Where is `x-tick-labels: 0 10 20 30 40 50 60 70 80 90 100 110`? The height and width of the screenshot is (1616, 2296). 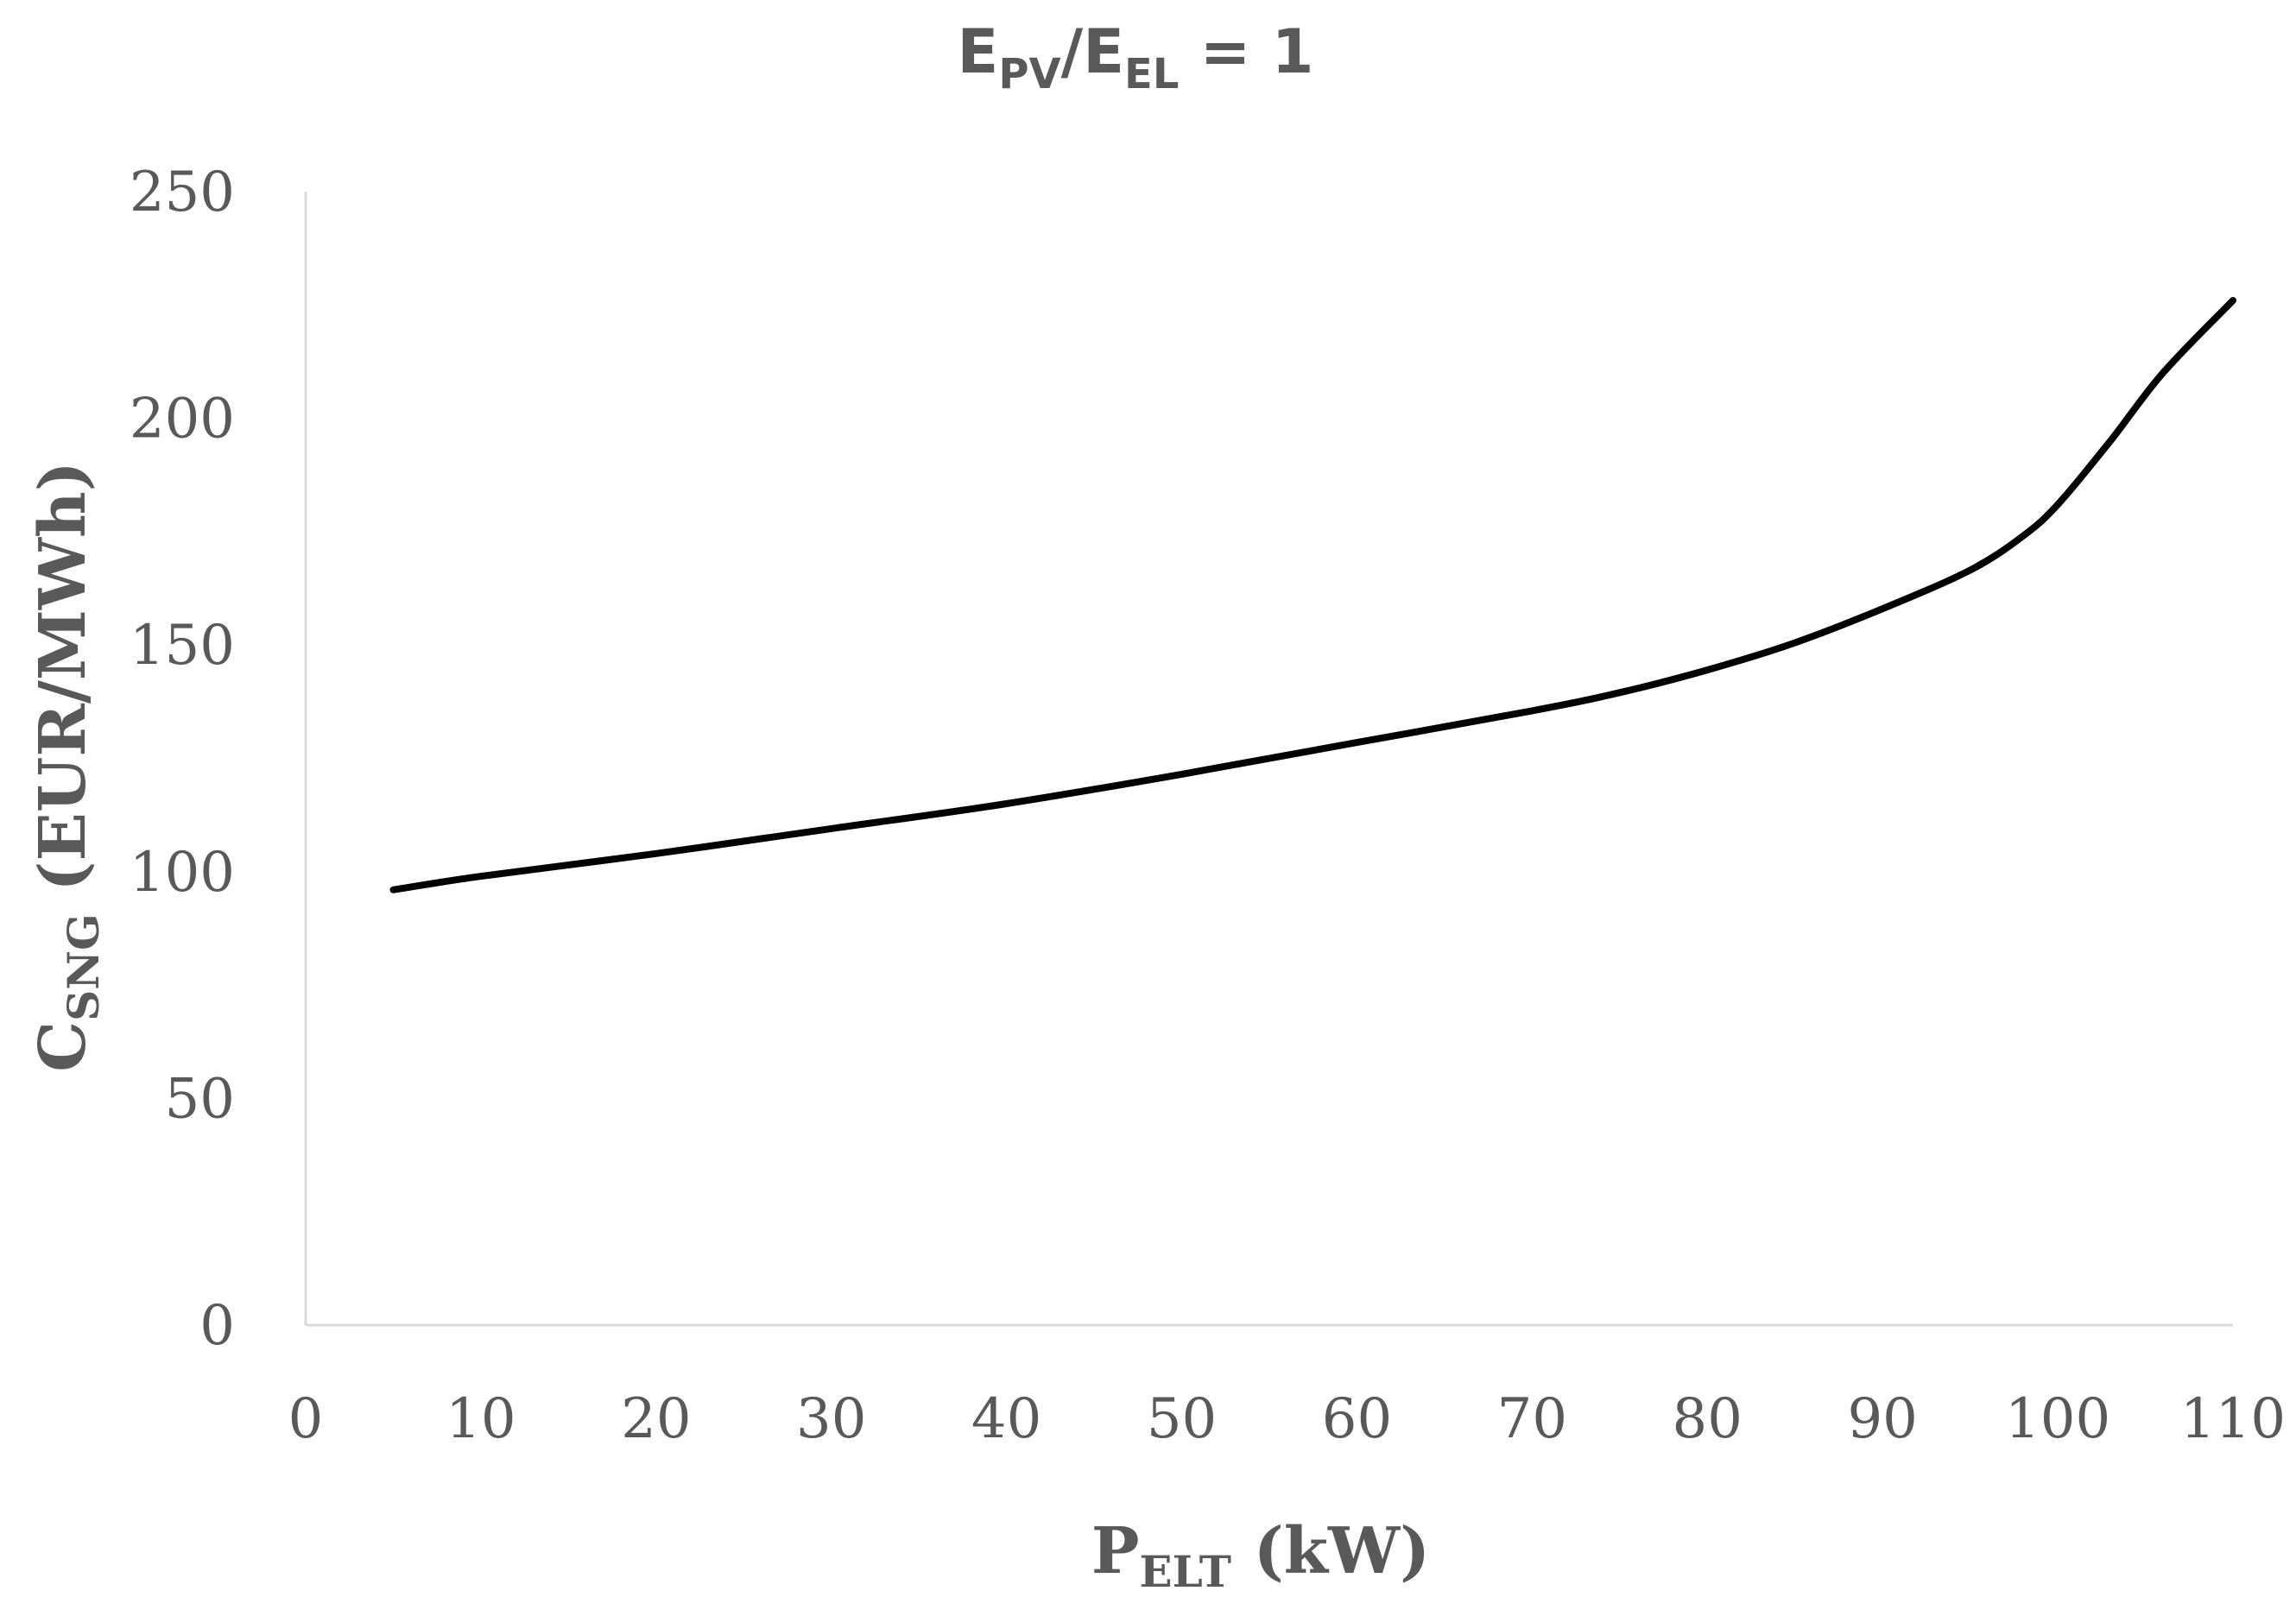 x-tick-labels: 0 10 20 30 40 50 60 70 80 90 100 110 is located at coordinates (1287, 1419).